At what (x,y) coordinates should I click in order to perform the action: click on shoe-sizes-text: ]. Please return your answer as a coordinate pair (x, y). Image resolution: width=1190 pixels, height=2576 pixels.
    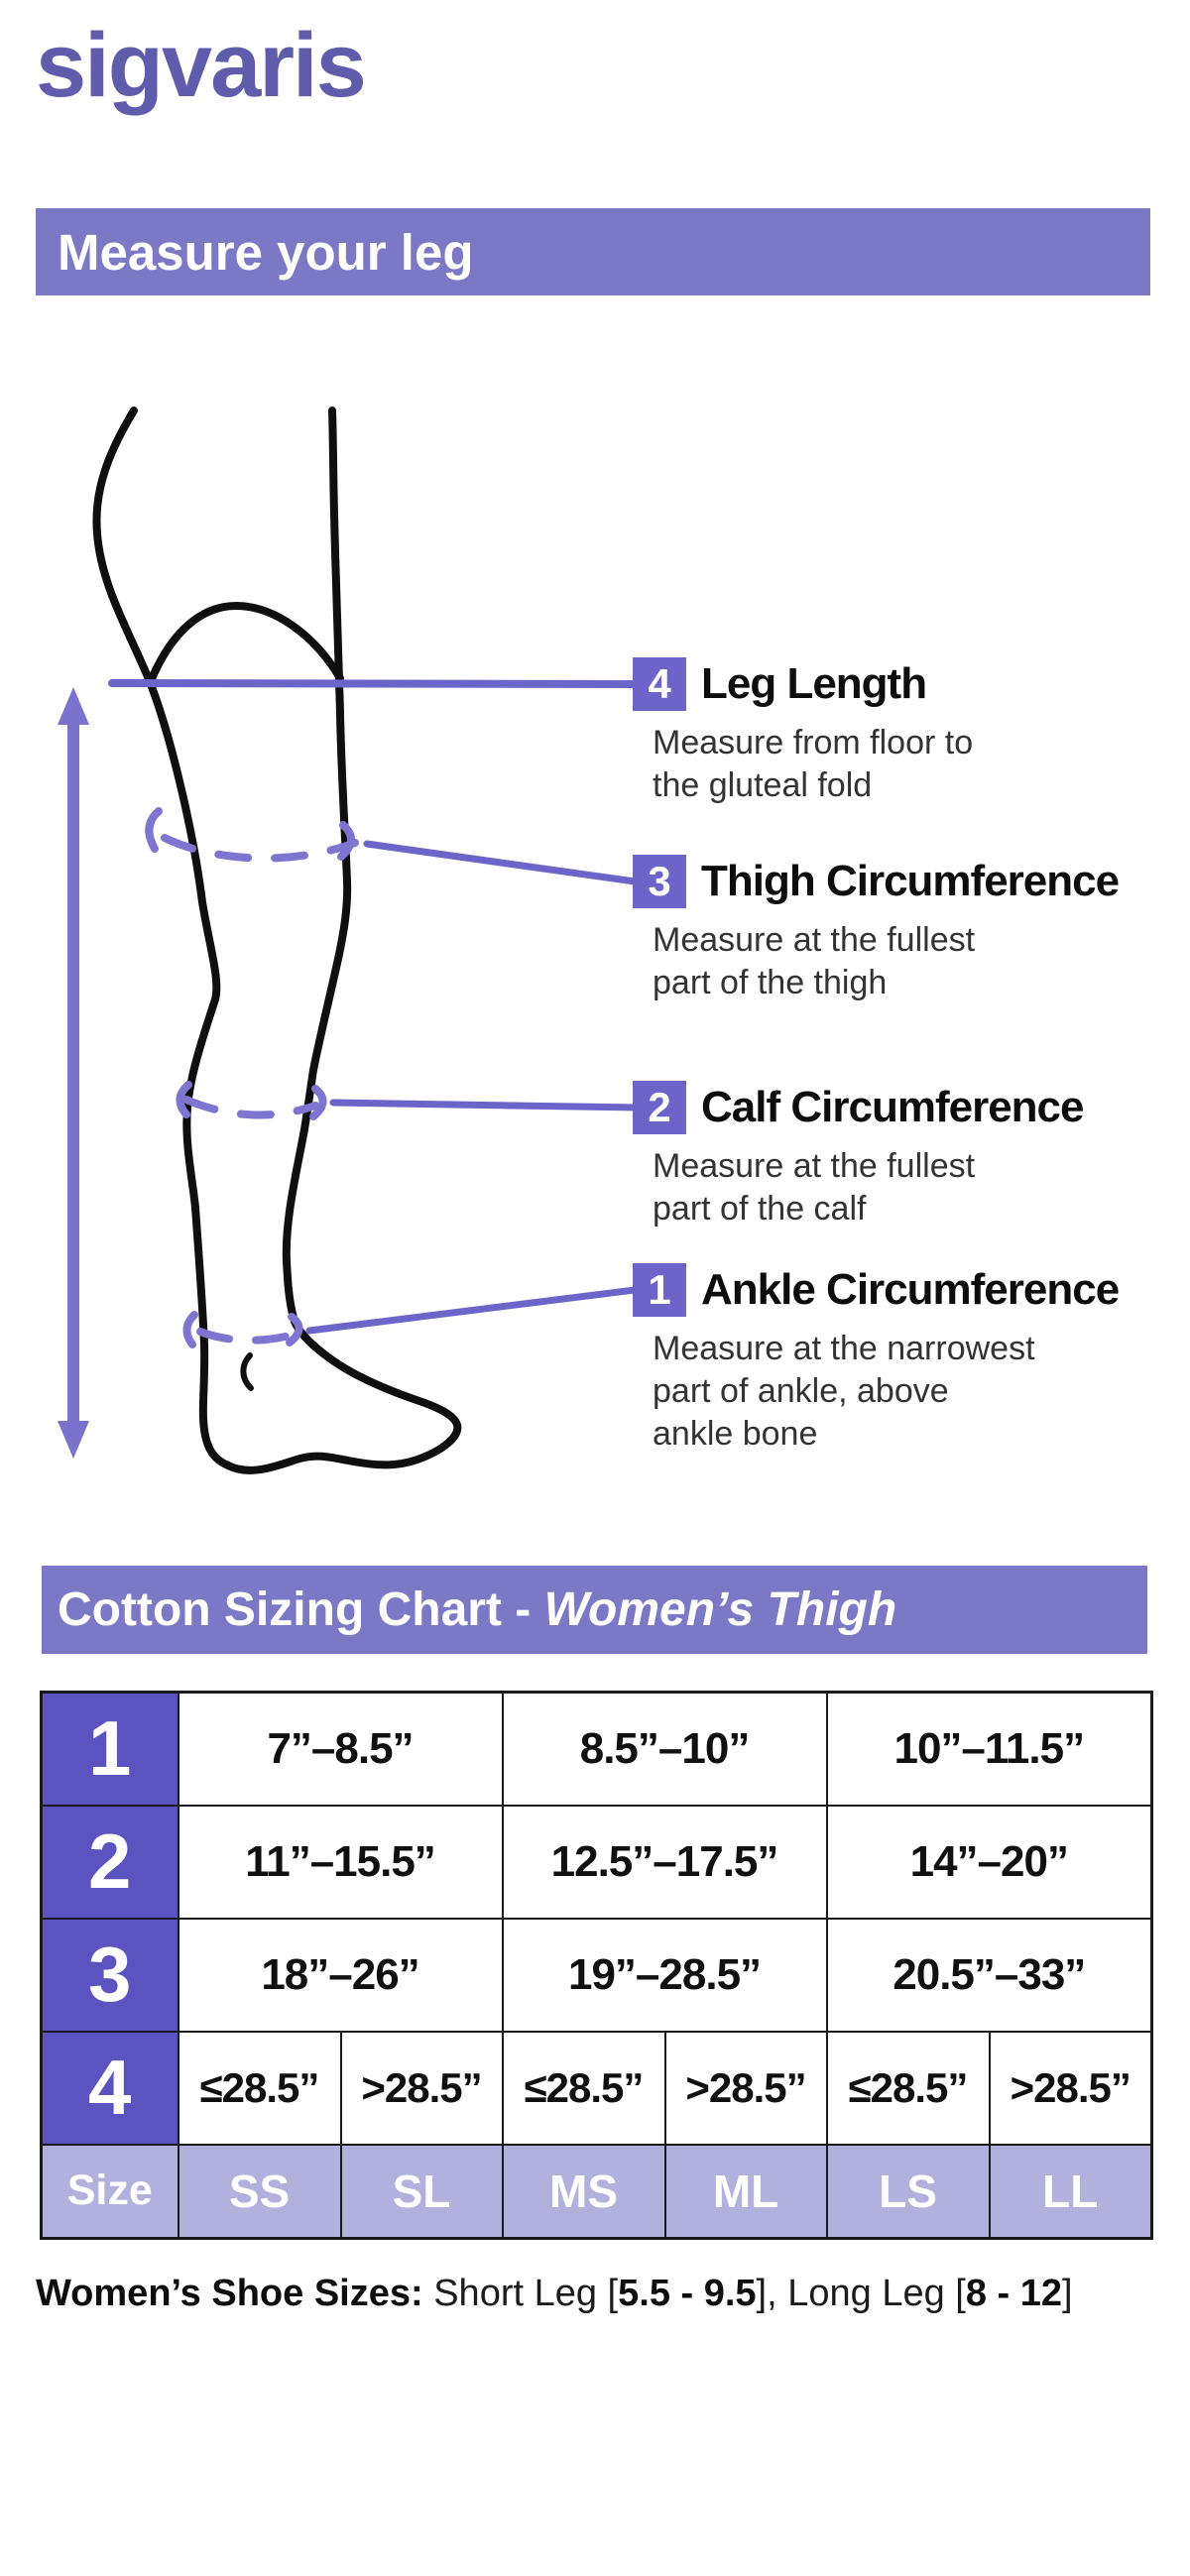
    Looking at the image, I should click on (1067, 2293).